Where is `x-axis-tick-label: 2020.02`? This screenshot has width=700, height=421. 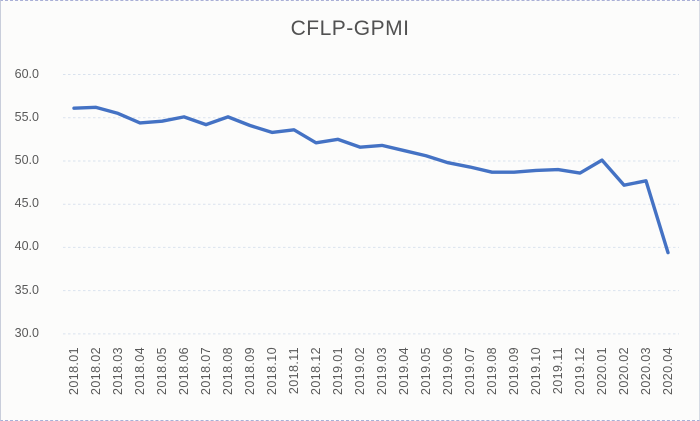
x-axis-tick-label: 2020.02 is located at coordinates (624, 371).